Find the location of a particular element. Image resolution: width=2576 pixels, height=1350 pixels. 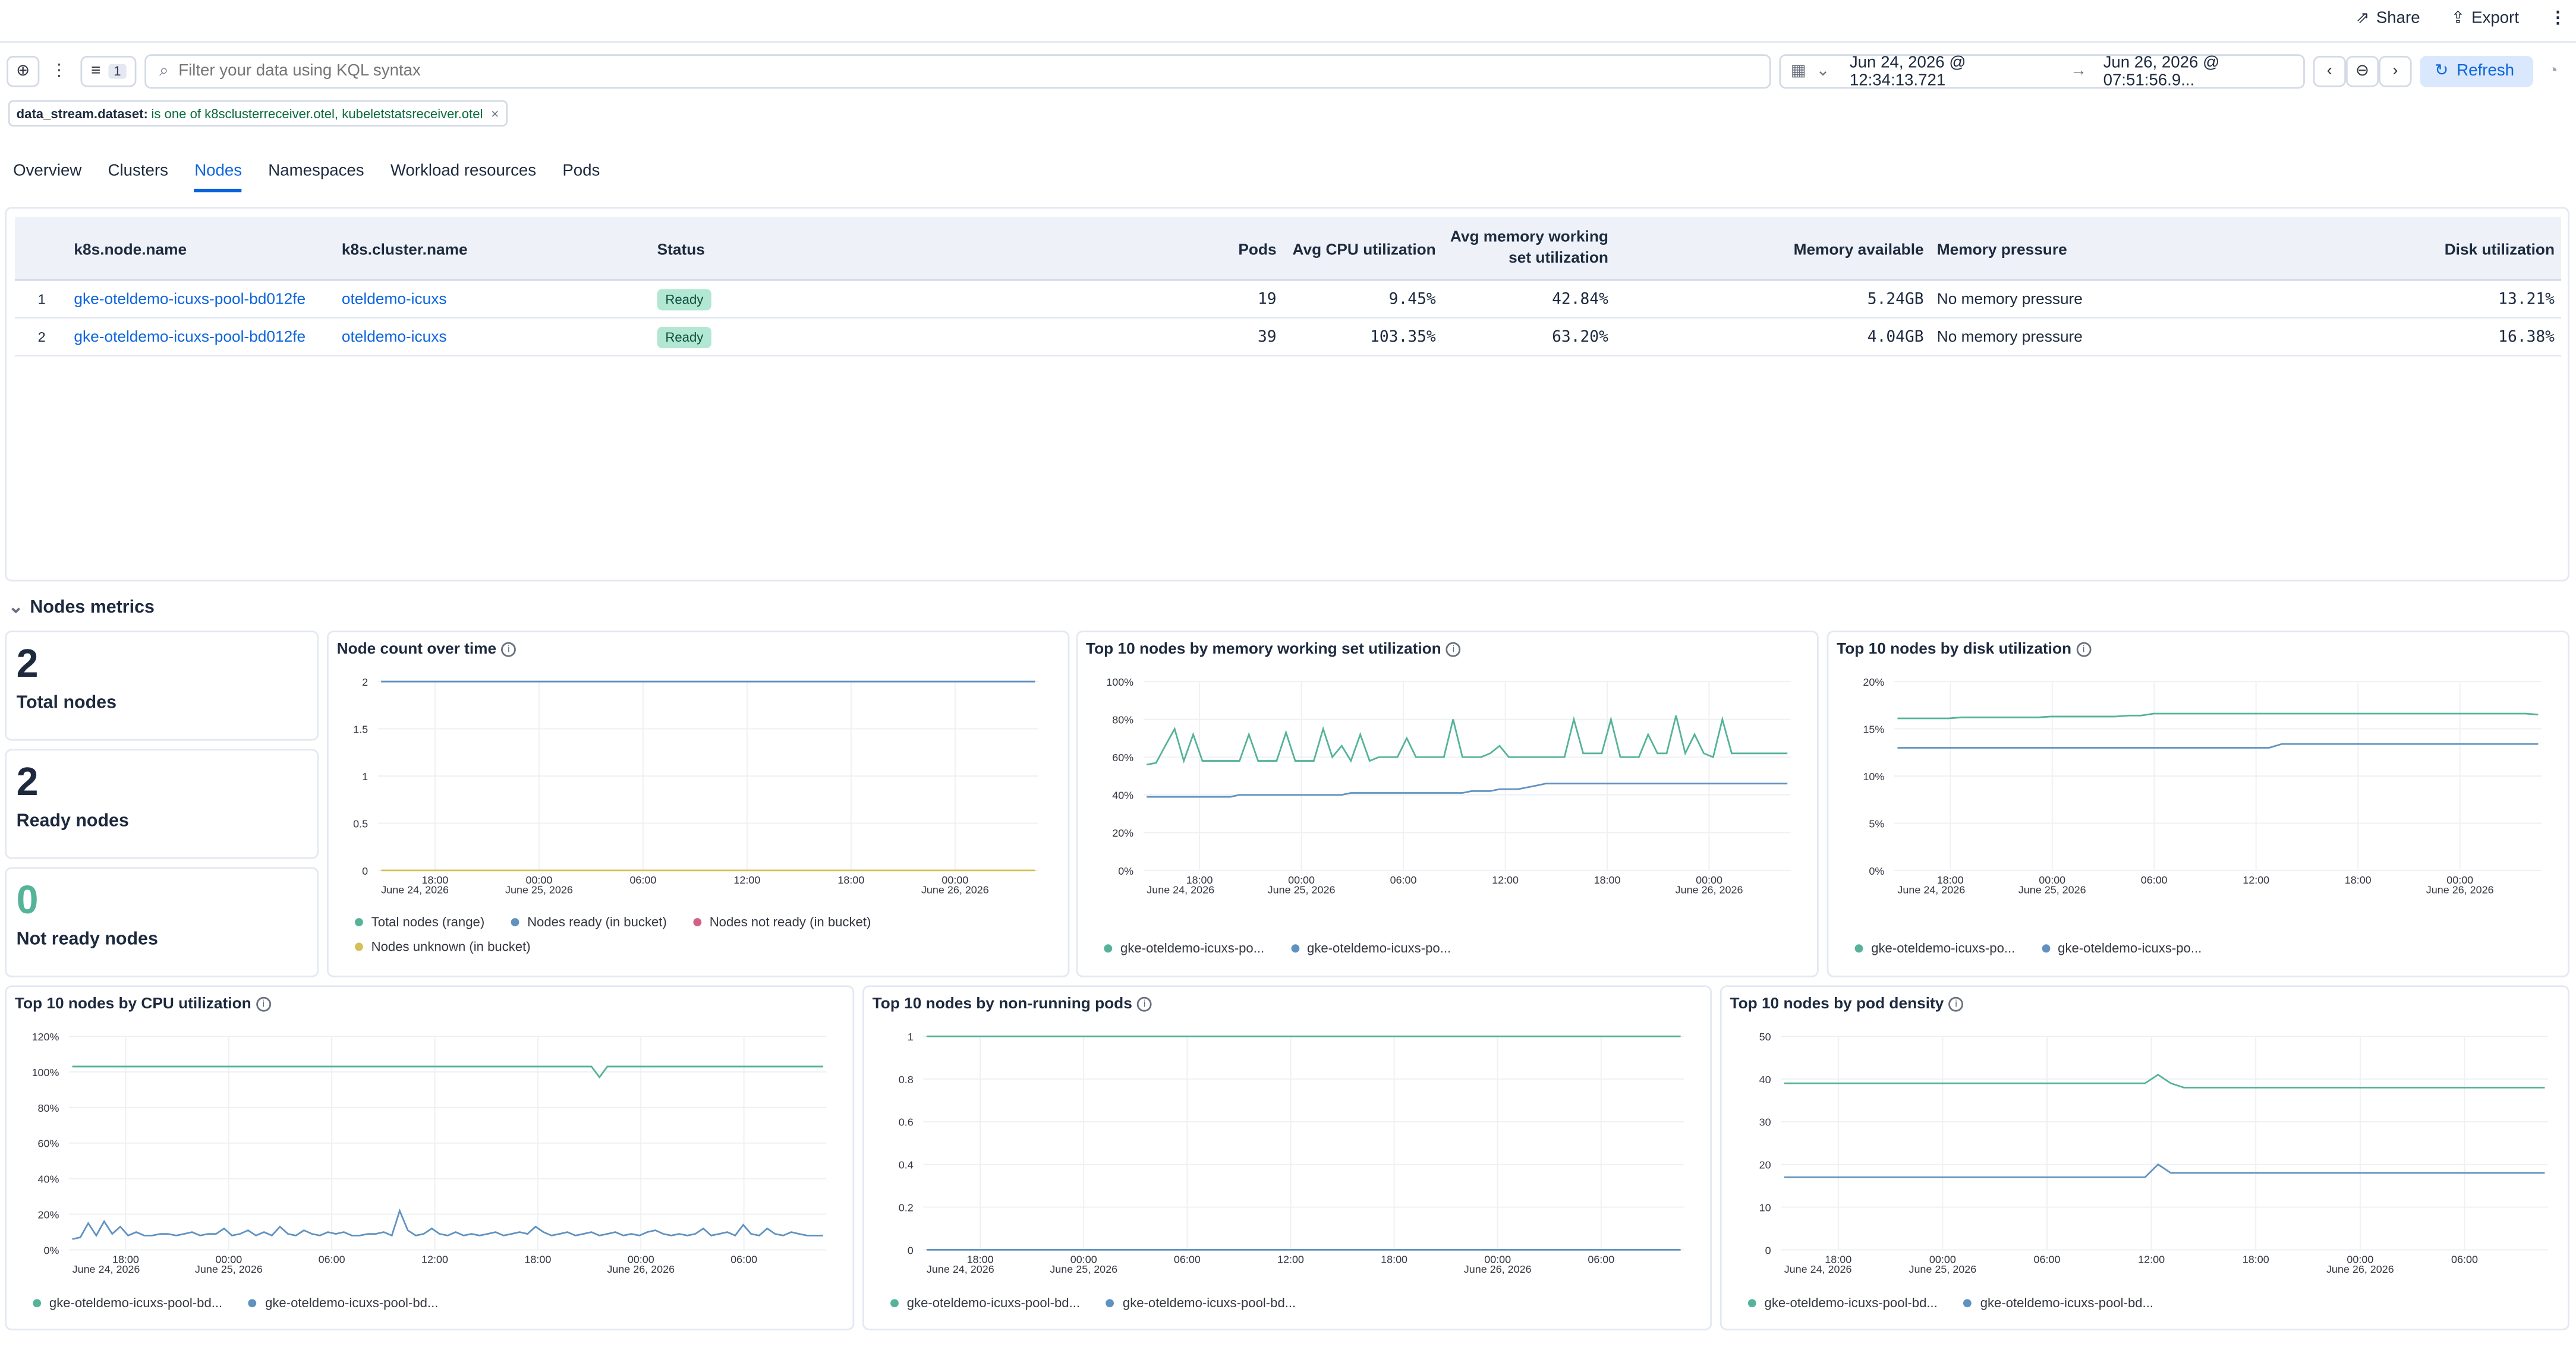

col-memory-ws: Avg memory working set utilization is located at coordinates (1529, 248).